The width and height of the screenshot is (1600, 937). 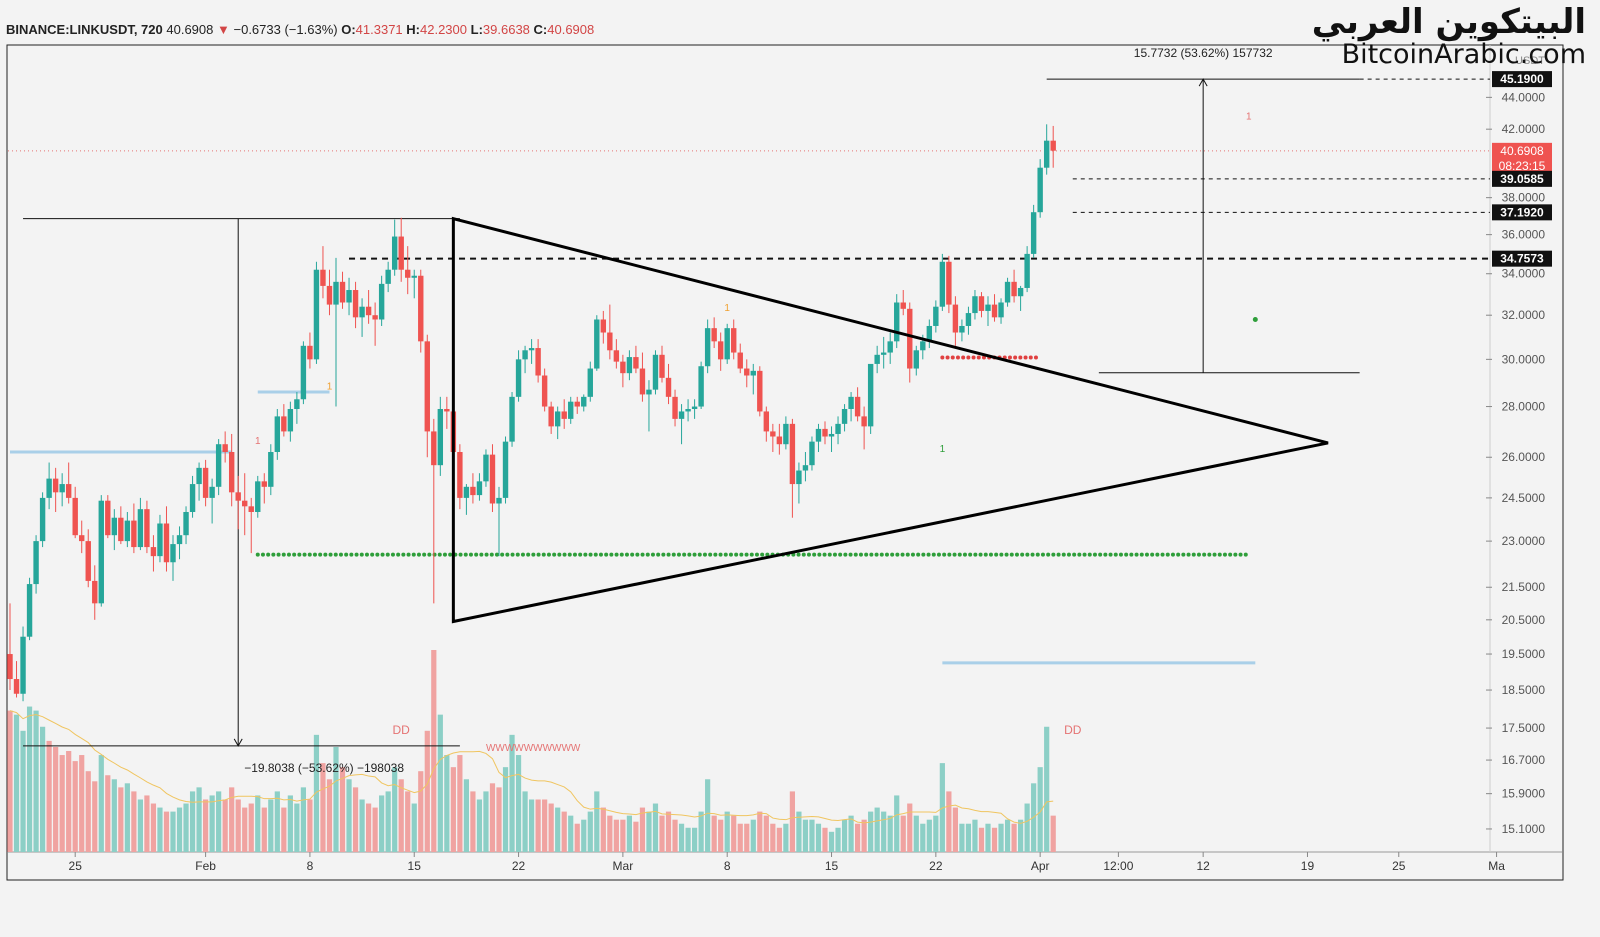 What do you see at coordinates (1524, 541) in the screenshot?
I see `y-tick-label: 23.0000` at bounding box center [1524, 541].